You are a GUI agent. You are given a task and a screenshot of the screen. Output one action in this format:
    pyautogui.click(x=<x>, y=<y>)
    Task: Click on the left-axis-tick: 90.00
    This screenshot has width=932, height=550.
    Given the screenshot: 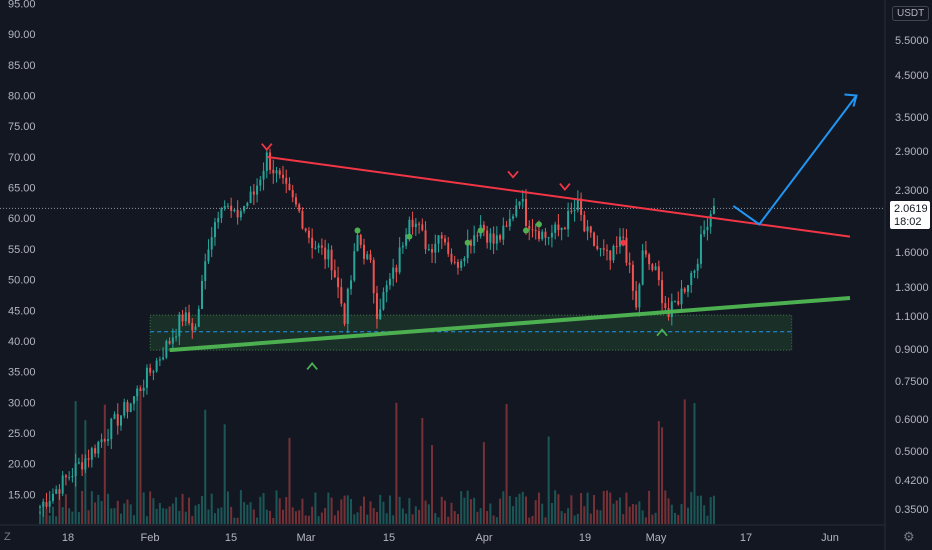 What is the action you would take?
    pyautogui.click(x=22, y=35)
    